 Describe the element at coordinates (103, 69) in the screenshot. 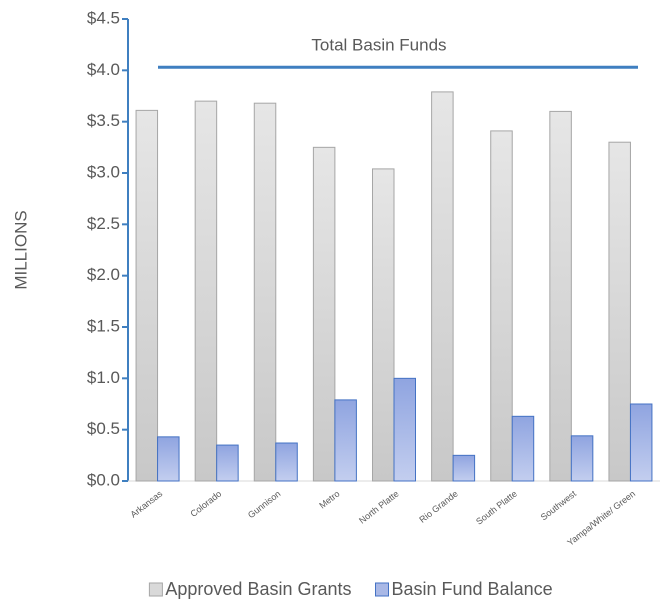

I see `y-tick-label: $4.0` at that location.